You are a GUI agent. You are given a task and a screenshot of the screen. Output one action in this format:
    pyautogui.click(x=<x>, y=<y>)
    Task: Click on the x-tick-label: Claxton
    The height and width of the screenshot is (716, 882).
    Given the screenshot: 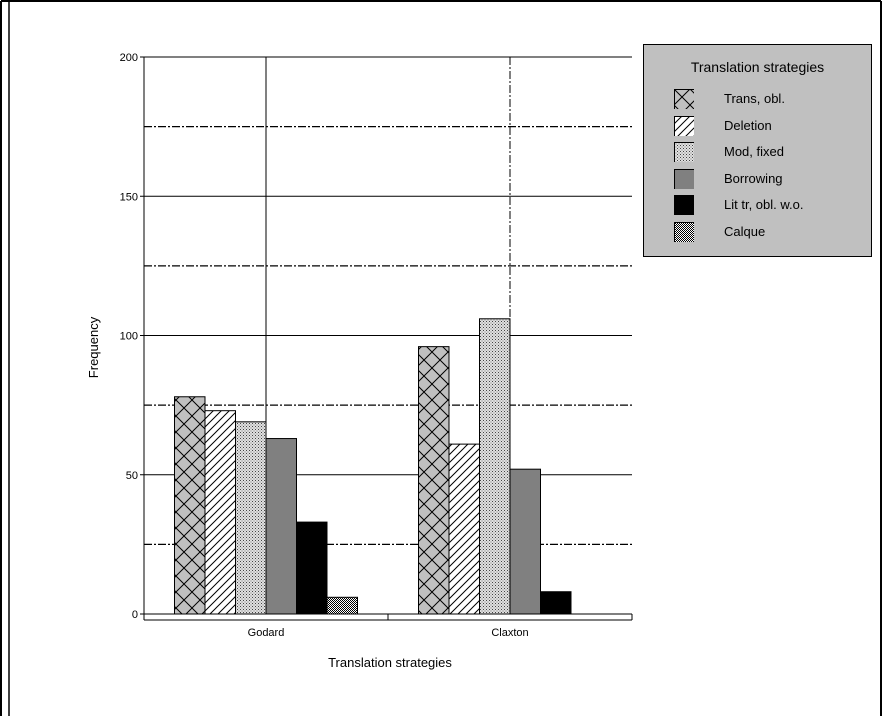 What is the action you would take?
    pyautogui.click(x=509, y=633)
    